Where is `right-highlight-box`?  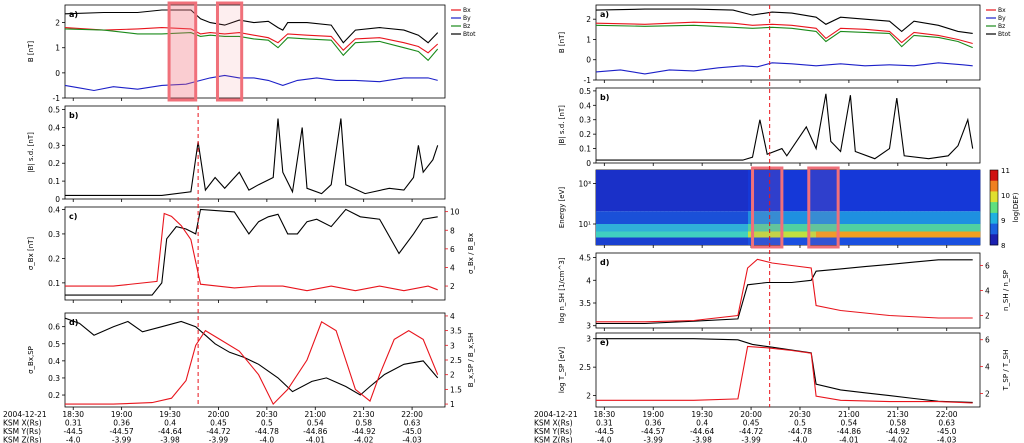
right-highlight-box is located at coordinates (823, 207).